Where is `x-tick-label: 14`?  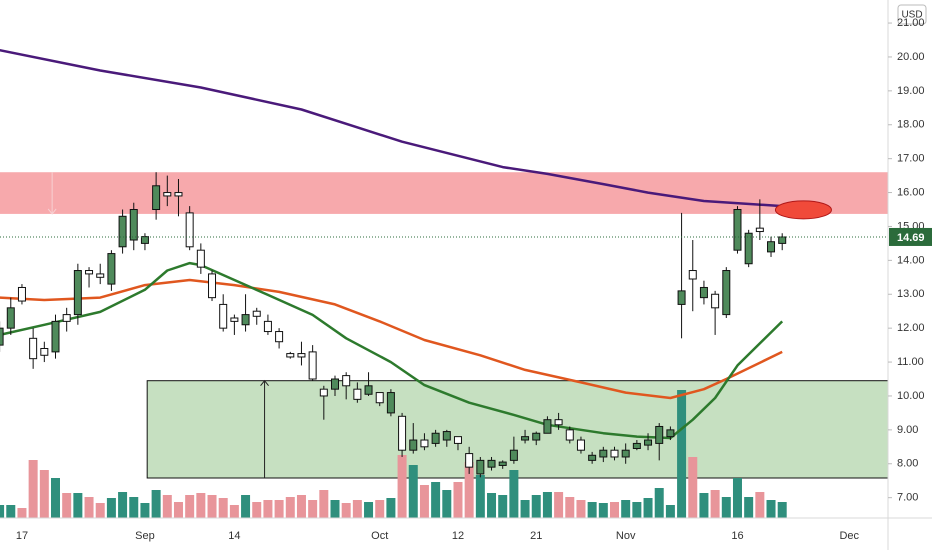
x-tick-label: 14 is located at coordinates (234, 536).